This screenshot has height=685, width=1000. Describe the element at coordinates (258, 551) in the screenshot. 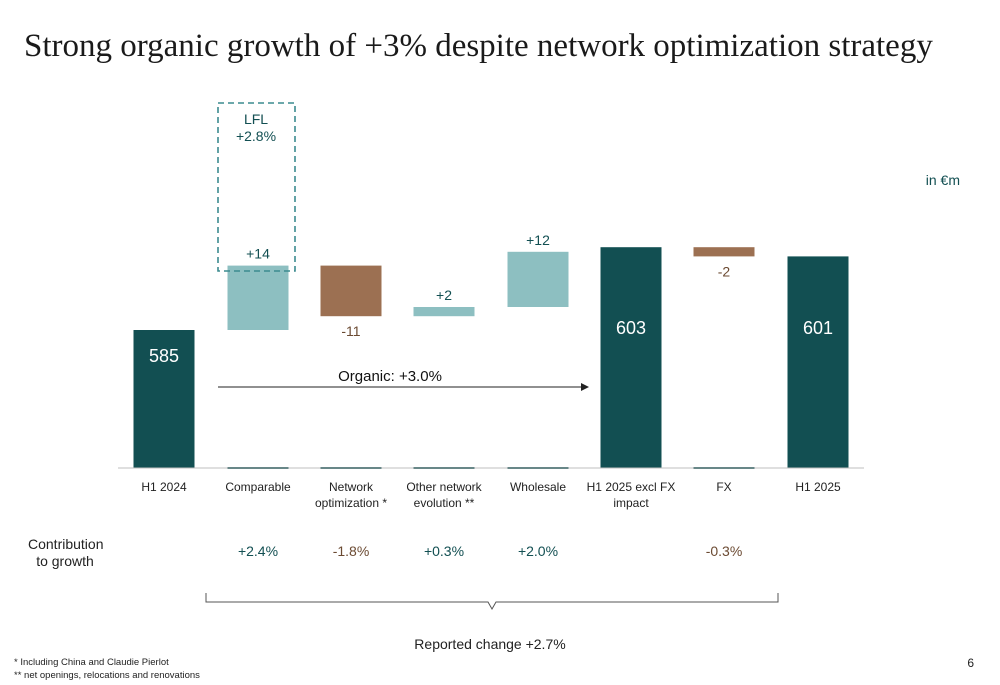

I see `contribution-value-1: +2.4%` at that location.